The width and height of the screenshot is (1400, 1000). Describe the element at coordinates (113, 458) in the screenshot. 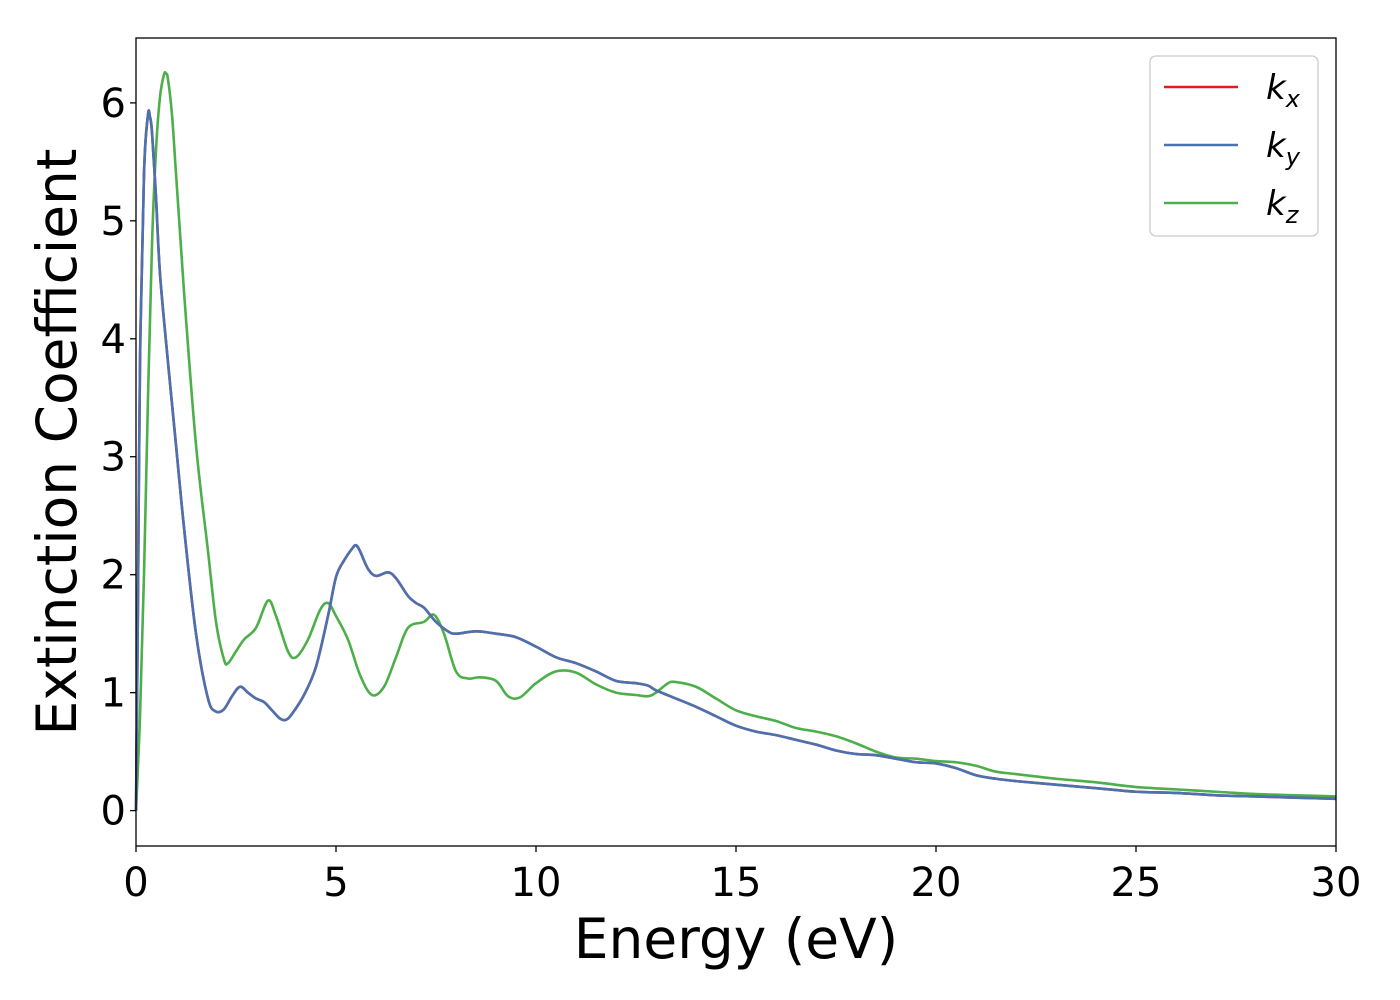

I see `y-tick-label: 3` at that location.